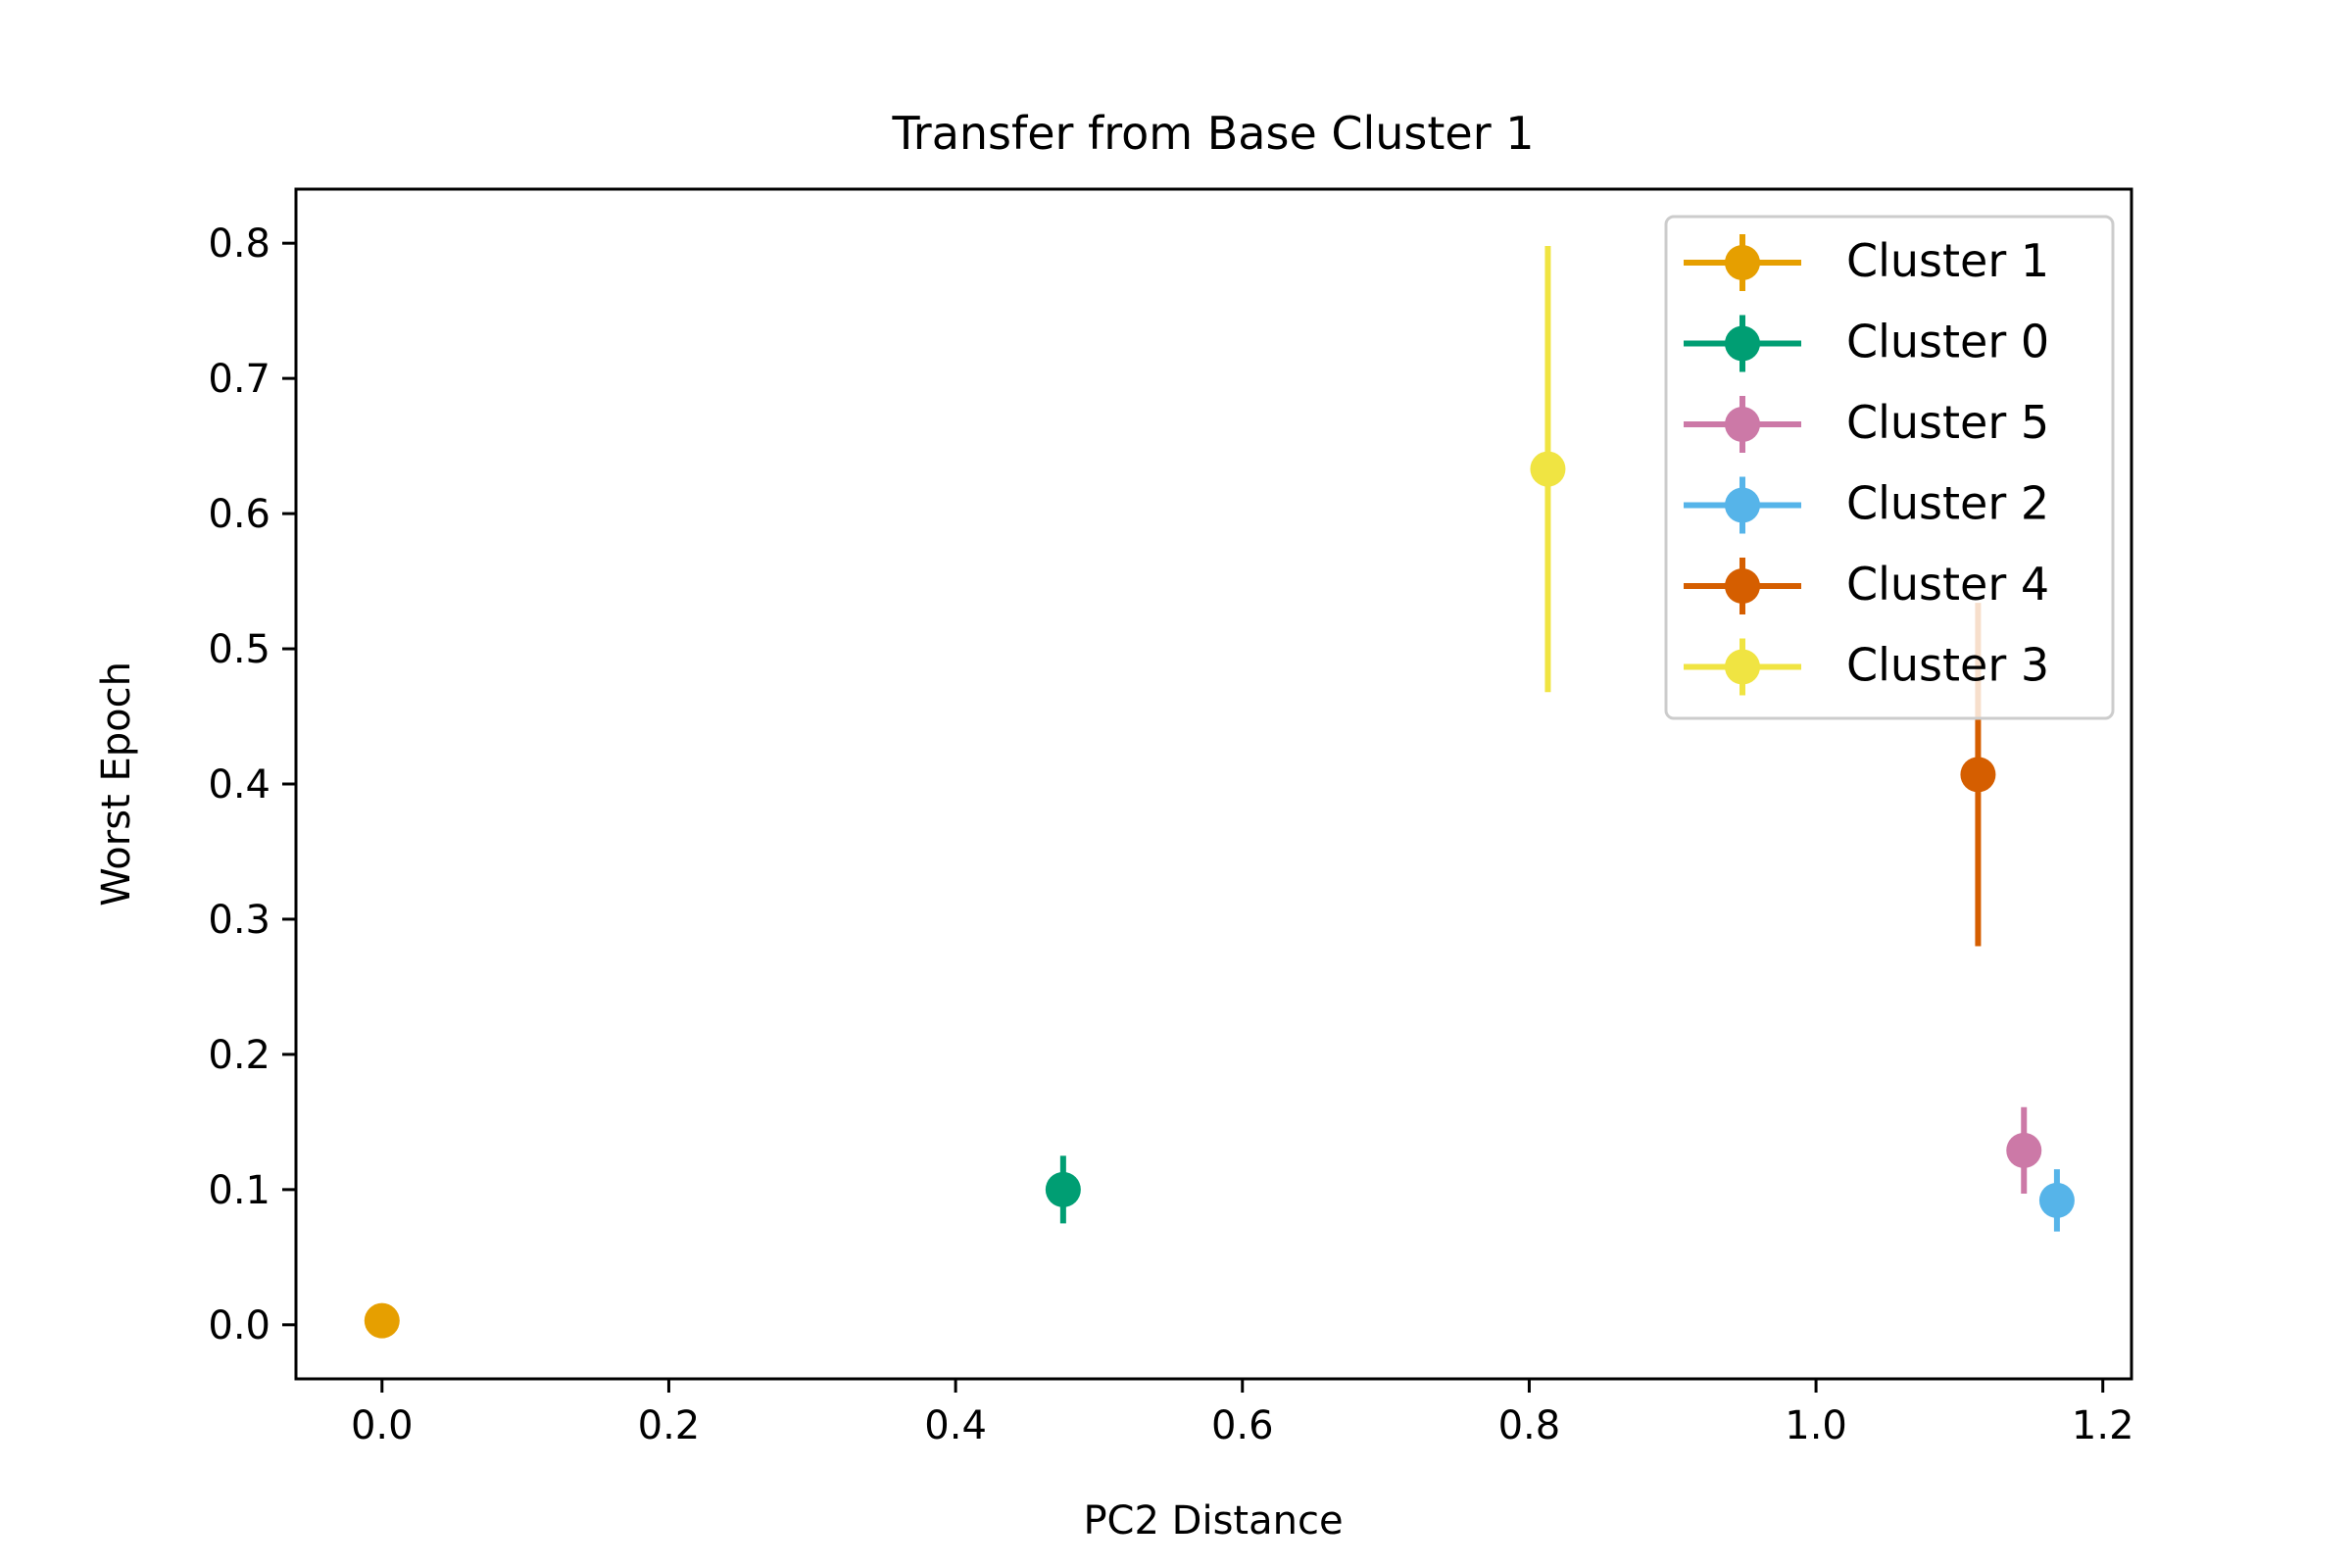 This screenshot has height=1568, width=2352. Describe the element at coordinates (239, 649) in the screenshot. I see `y-tick-label: 0.5` at that location.